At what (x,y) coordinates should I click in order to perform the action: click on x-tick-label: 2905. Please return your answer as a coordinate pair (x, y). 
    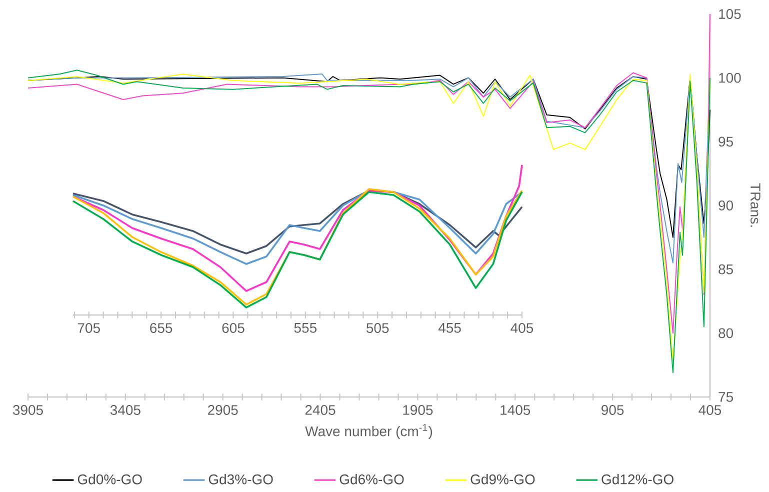
    Looking at the image, I should click on (223, 410).